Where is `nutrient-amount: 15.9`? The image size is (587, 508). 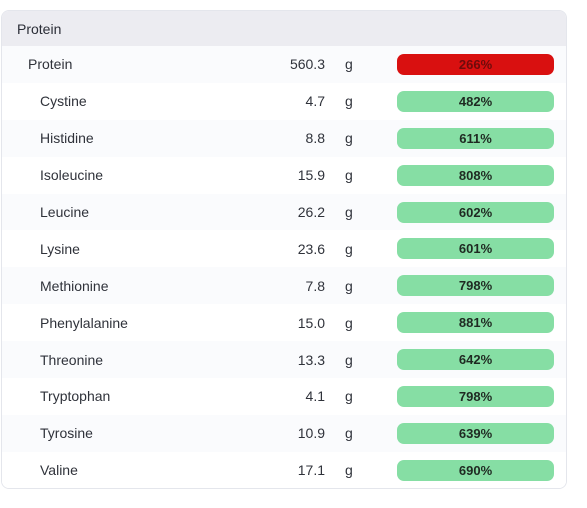
nutrient-amount: 15.9 is located at coordinates (311, 175).